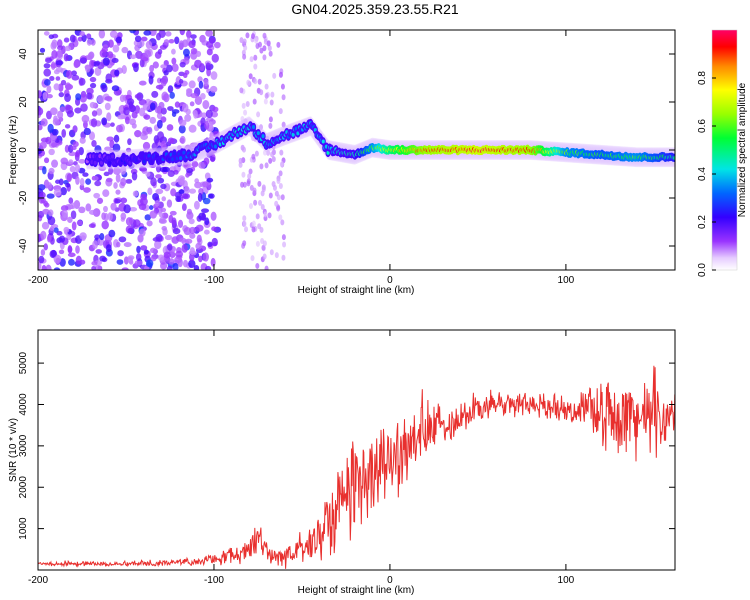 The width and height of the screenshot is (750, 600). I want to click on y-tick-label: 5000, so click(23, 363).